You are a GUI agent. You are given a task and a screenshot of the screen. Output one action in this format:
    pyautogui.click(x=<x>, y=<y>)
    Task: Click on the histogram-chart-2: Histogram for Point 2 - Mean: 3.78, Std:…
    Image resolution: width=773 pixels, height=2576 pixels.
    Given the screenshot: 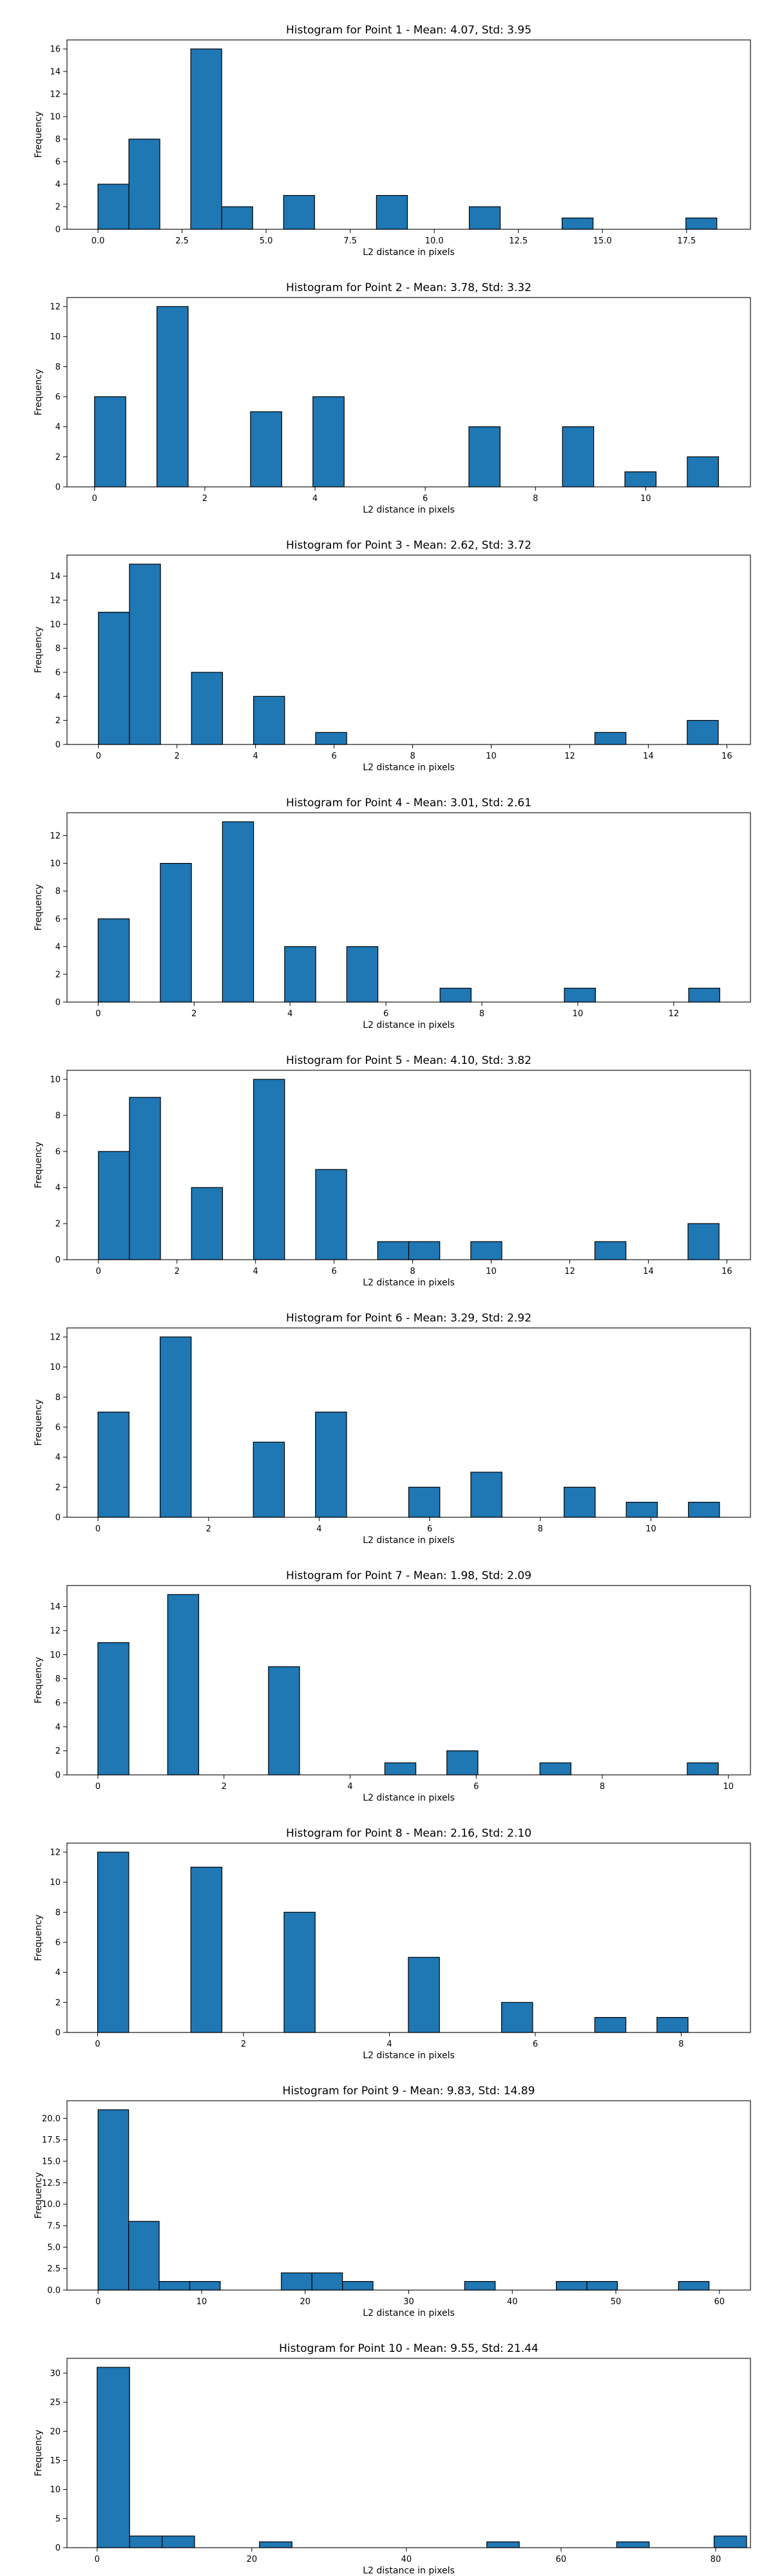 What is the action you would take?
    pyautogui.click(x=392, y=398)
    